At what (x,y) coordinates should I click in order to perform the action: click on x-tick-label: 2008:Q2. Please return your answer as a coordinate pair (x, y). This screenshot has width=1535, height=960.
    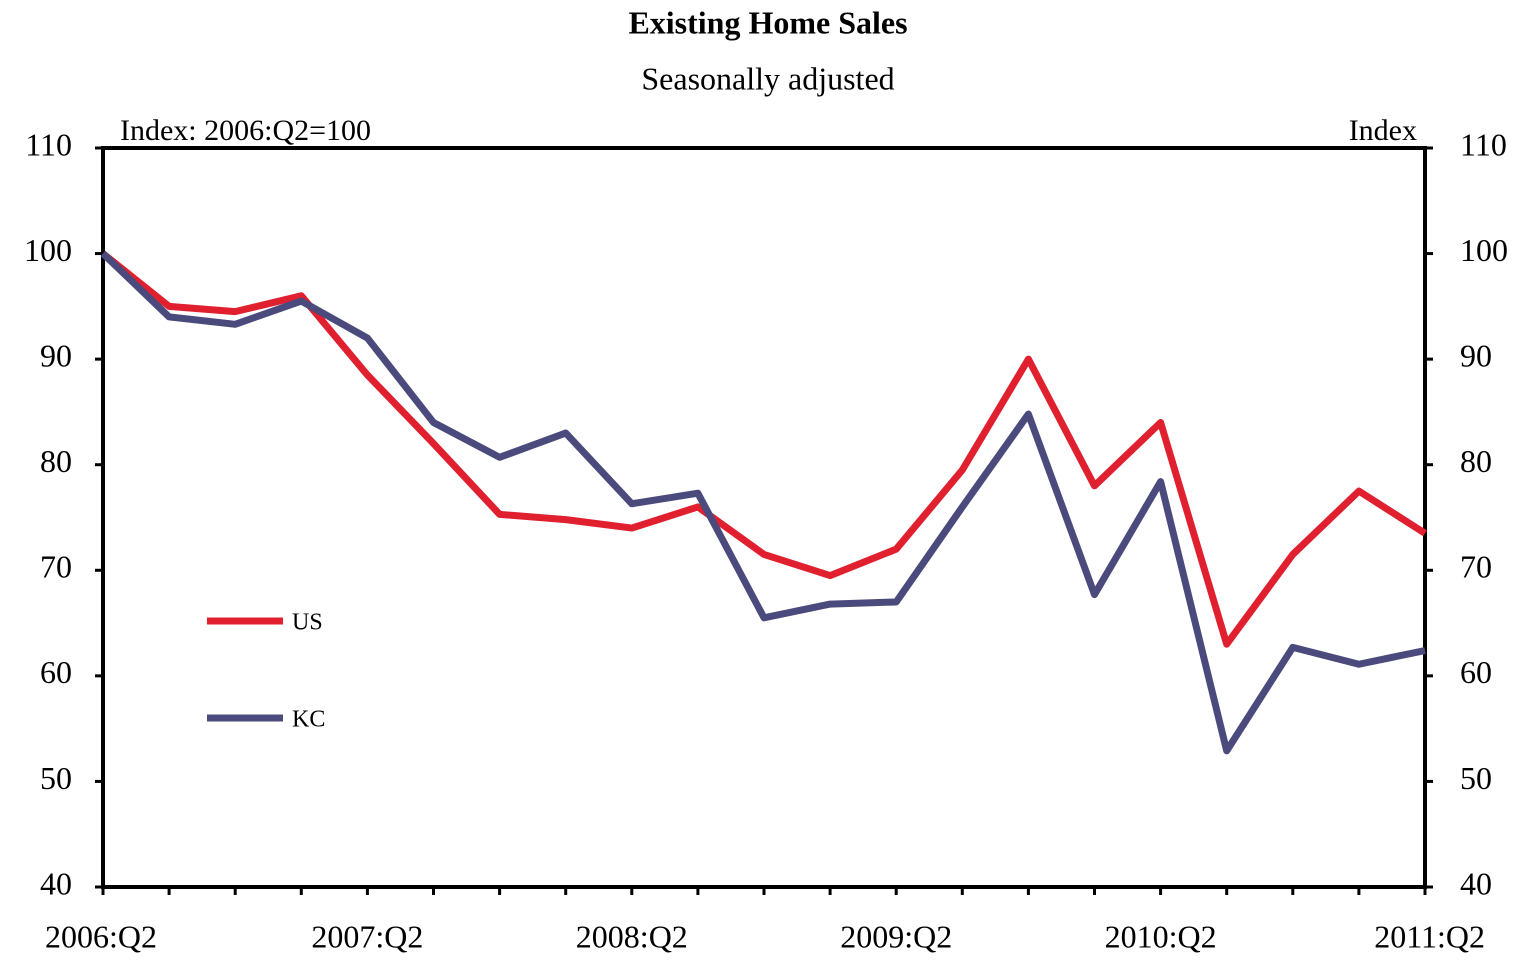
    Looking at the image, I should click on (632, 936).